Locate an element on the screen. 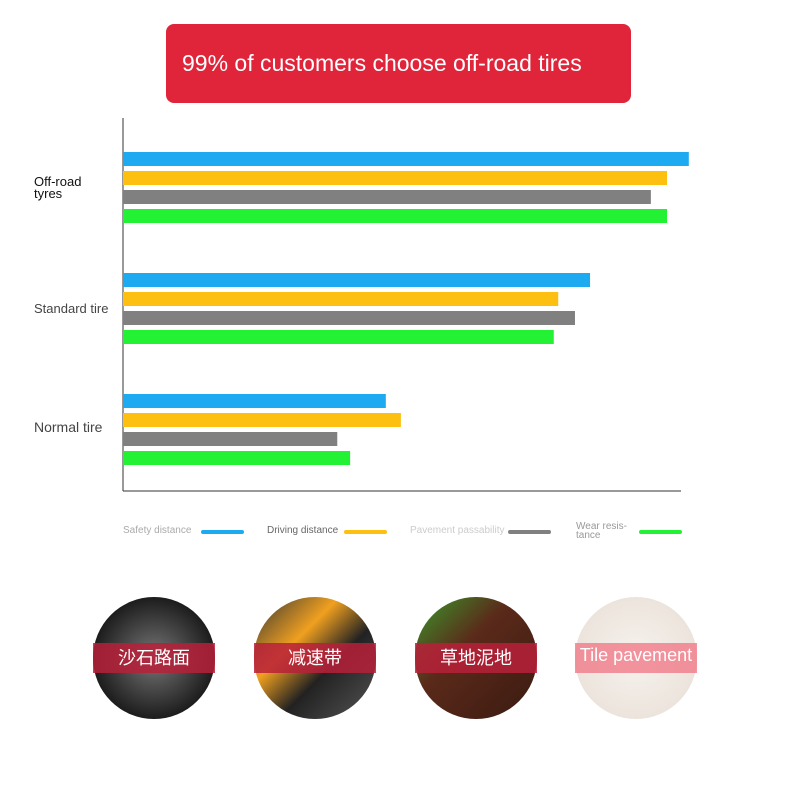 The height and width of the screenshot is (795, 790). surface-label: 减速带 is located at coordinates (315, 658).